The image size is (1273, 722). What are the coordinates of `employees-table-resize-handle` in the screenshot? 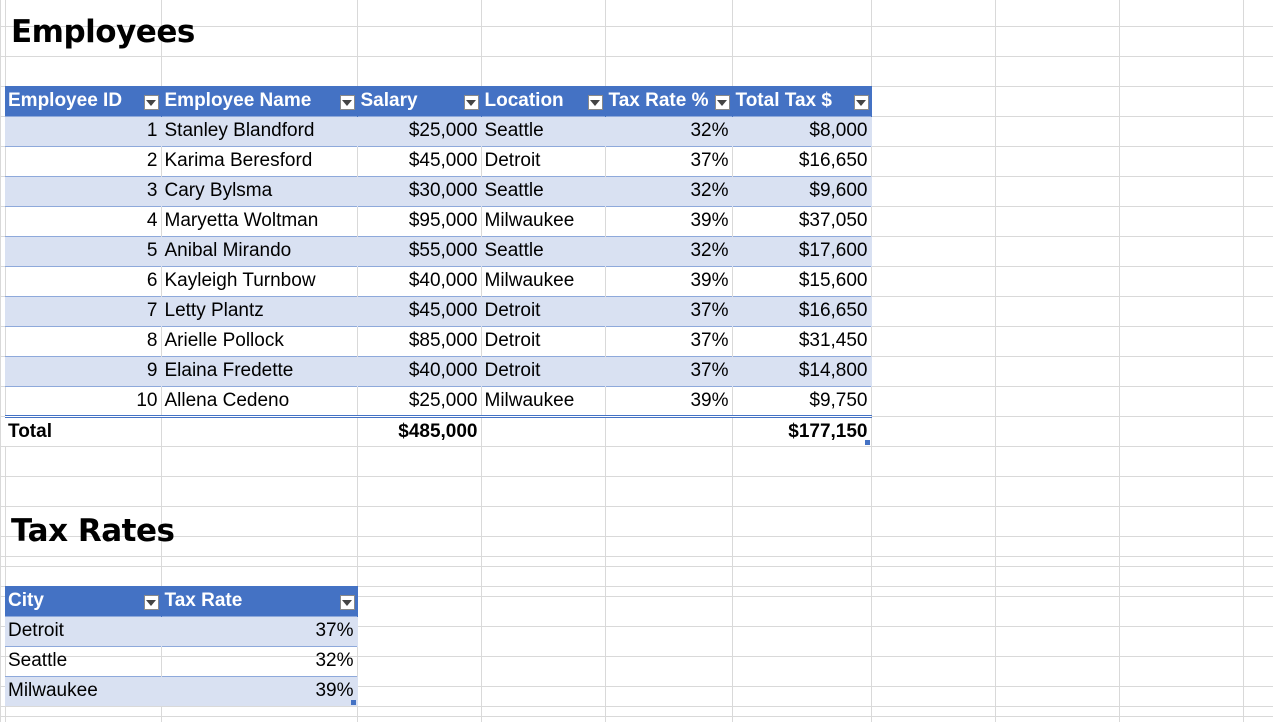 It's located at (867, 442).